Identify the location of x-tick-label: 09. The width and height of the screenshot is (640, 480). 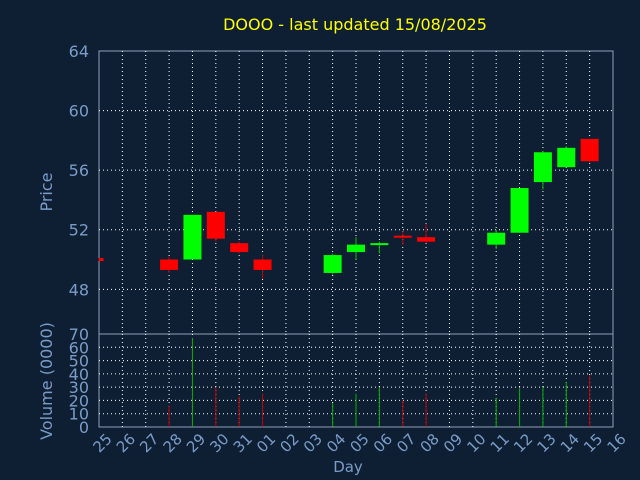
(453, 443).